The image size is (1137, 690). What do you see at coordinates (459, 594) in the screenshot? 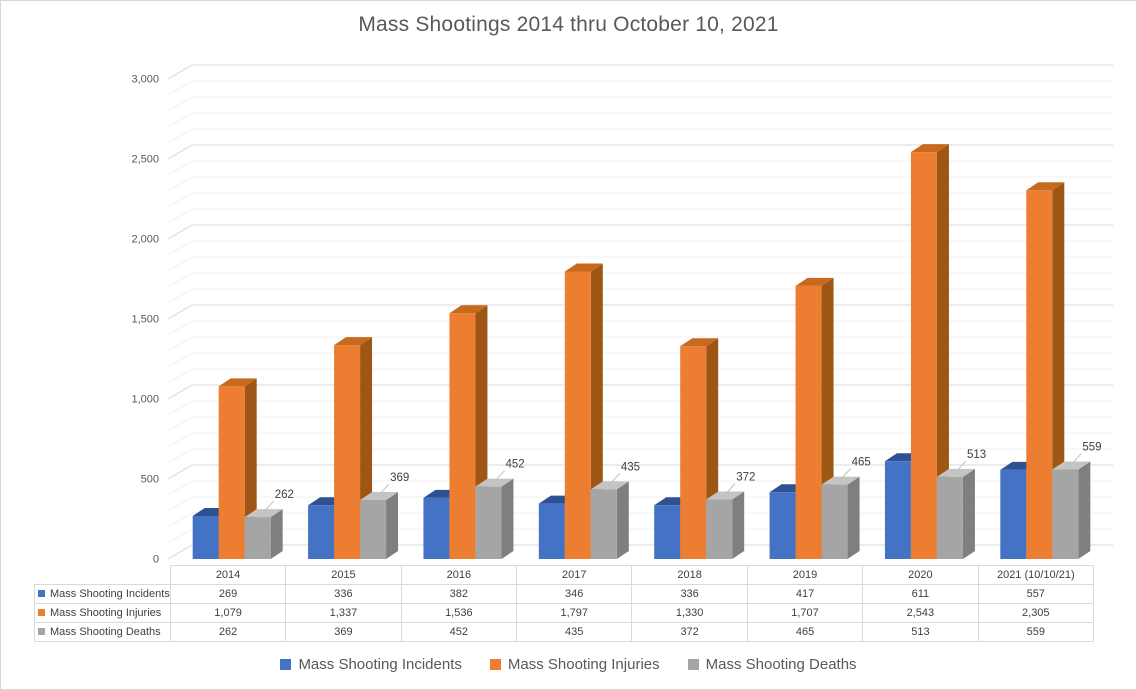
I see `table-cell: 382` at bounding box center [459, 594].